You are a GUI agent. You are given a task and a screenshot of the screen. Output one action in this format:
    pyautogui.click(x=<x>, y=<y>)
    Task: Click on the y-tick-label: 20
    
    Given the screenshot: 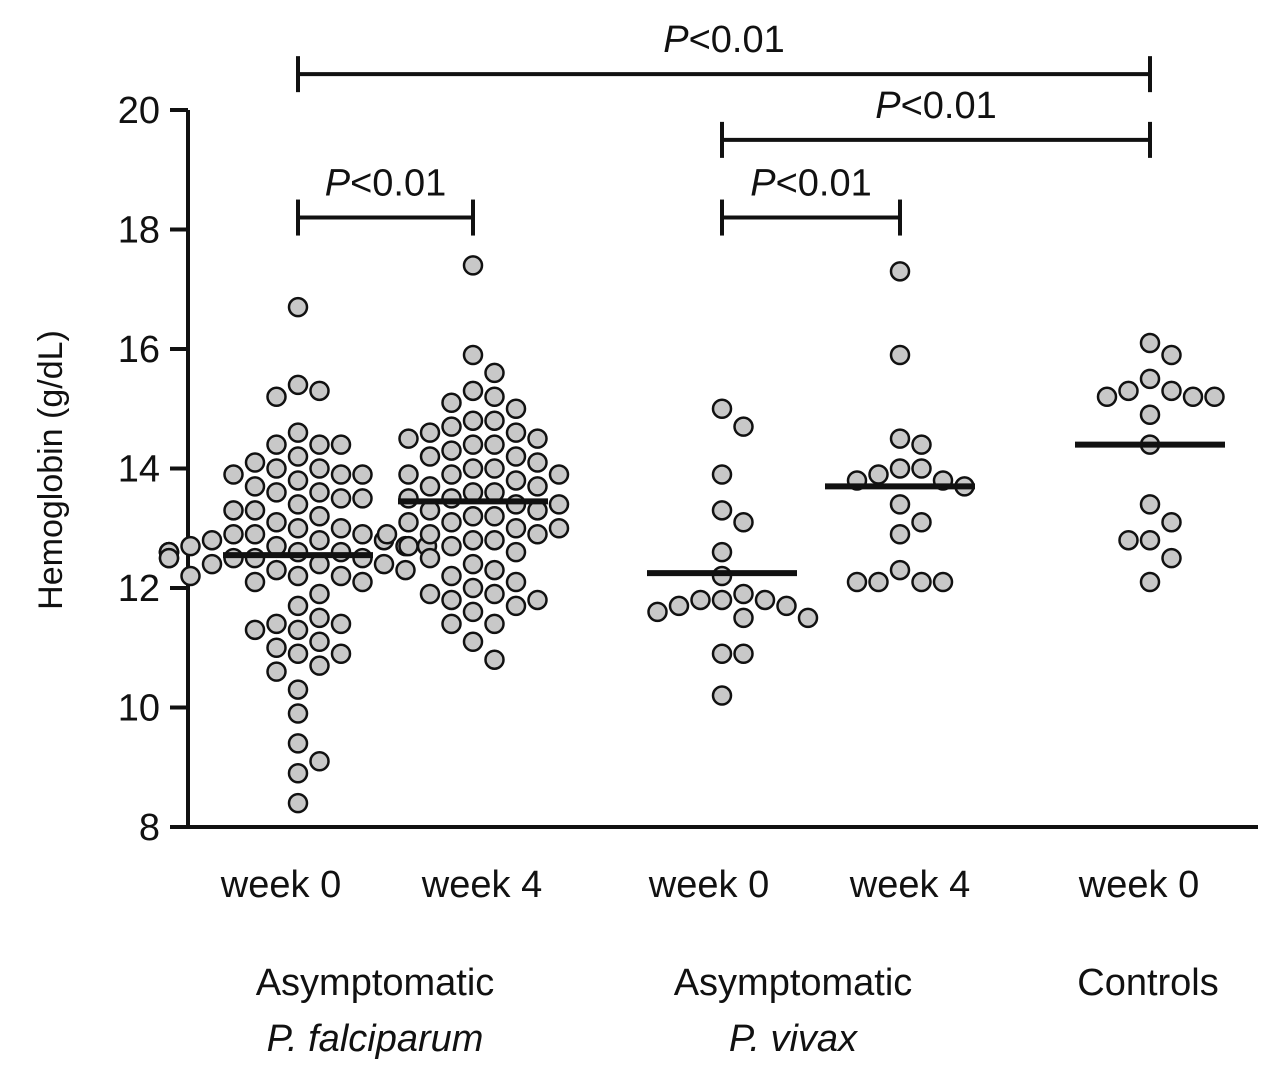 What is the action you would take?
    pyautogui.click(x=139, y=111)
    